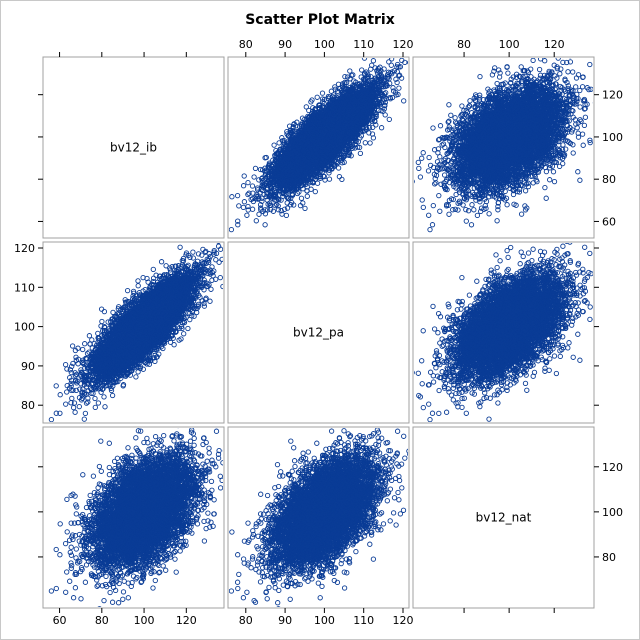 This screenshot has height=640, width=640. I want to click on scatter-panel-bv12_ib-vs-bv12_pa, so click(329, 145).